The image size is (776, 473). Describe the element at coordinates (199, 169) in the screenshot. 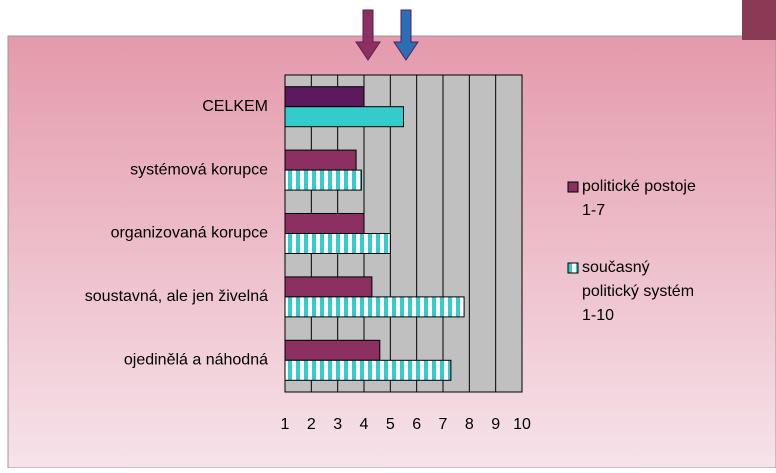

I see `y-tick-label: systémová korupce` at that location.